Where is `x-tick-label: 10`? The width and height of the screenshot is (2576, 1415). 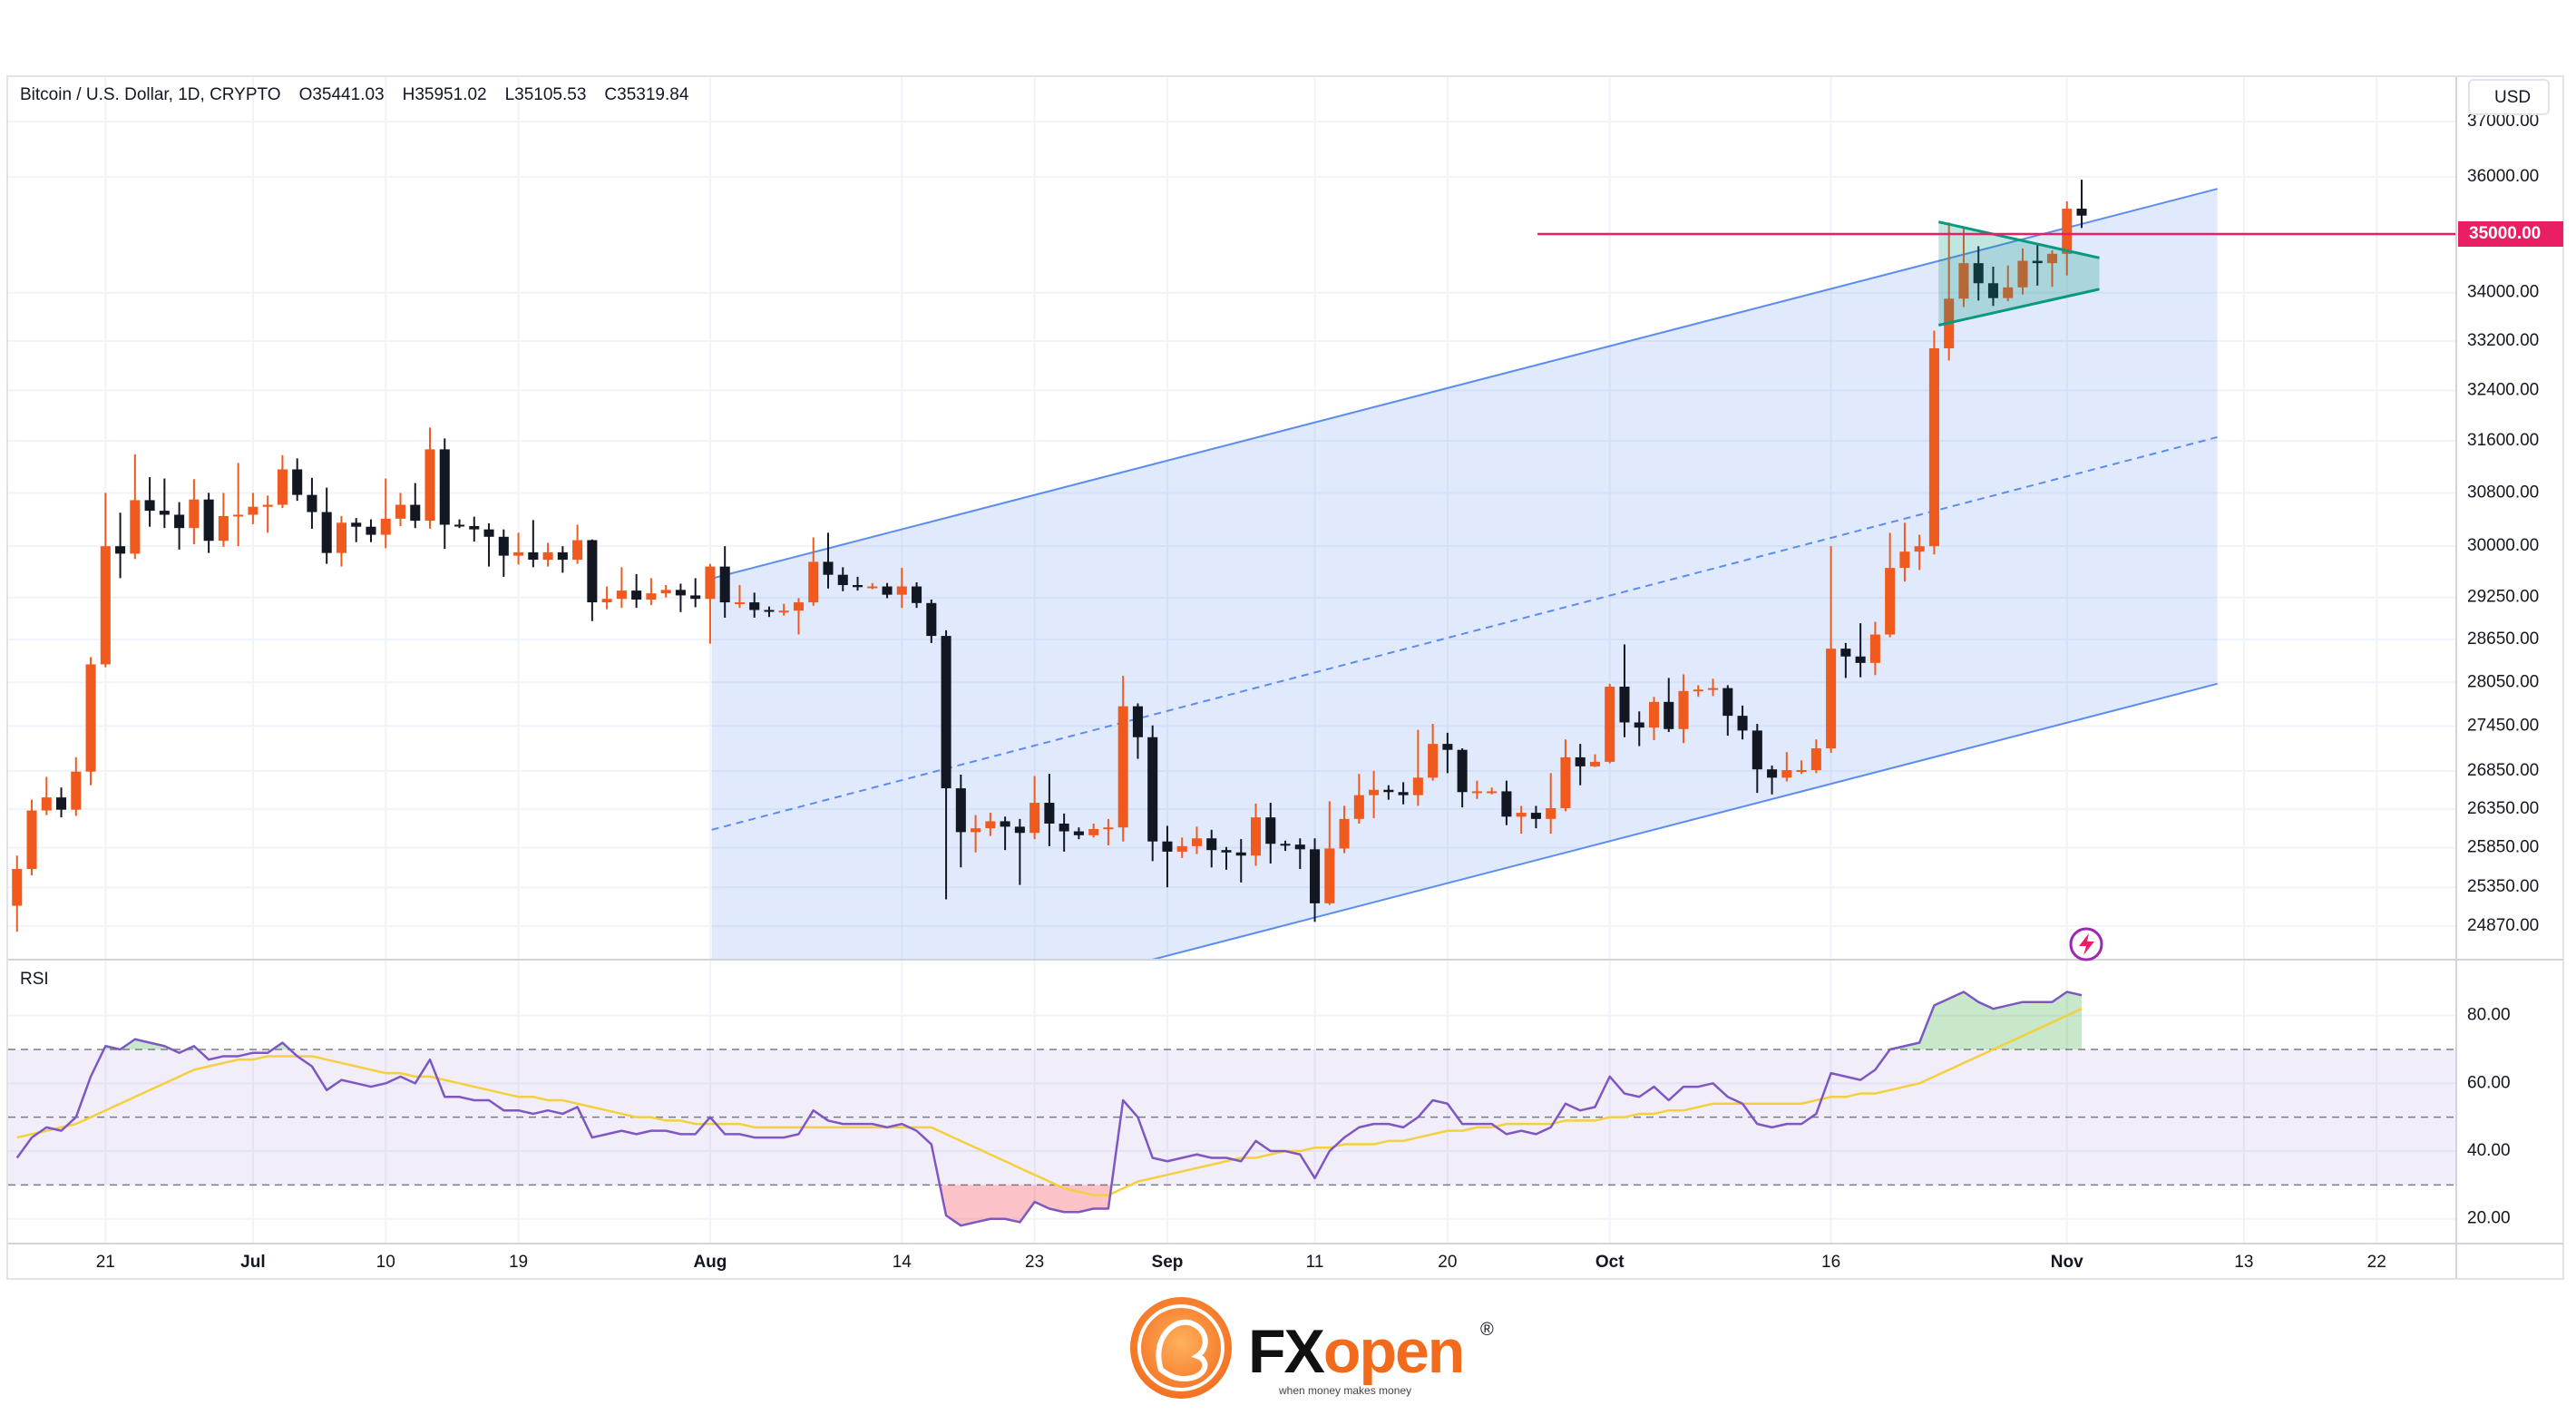 x-tick-label: 10 is located at coordinates (385, 1262).